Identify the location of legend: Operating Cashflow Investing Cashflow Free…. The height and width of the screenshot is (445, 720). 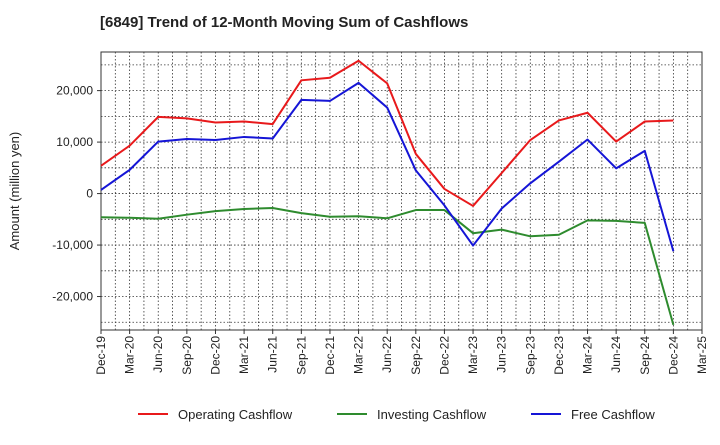
(396, 414).